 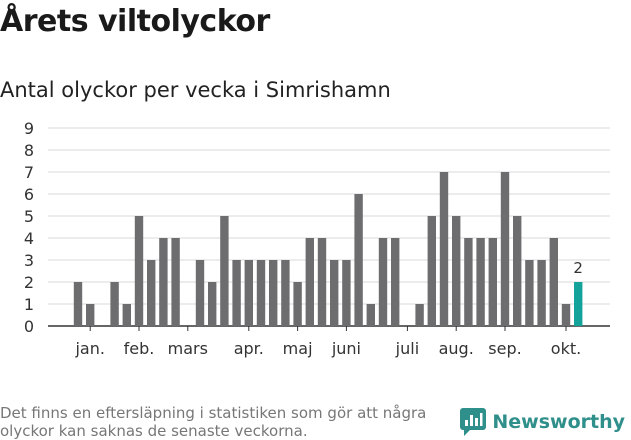 I want to click on y-tick-label: 9, so click(x=29, y=128).